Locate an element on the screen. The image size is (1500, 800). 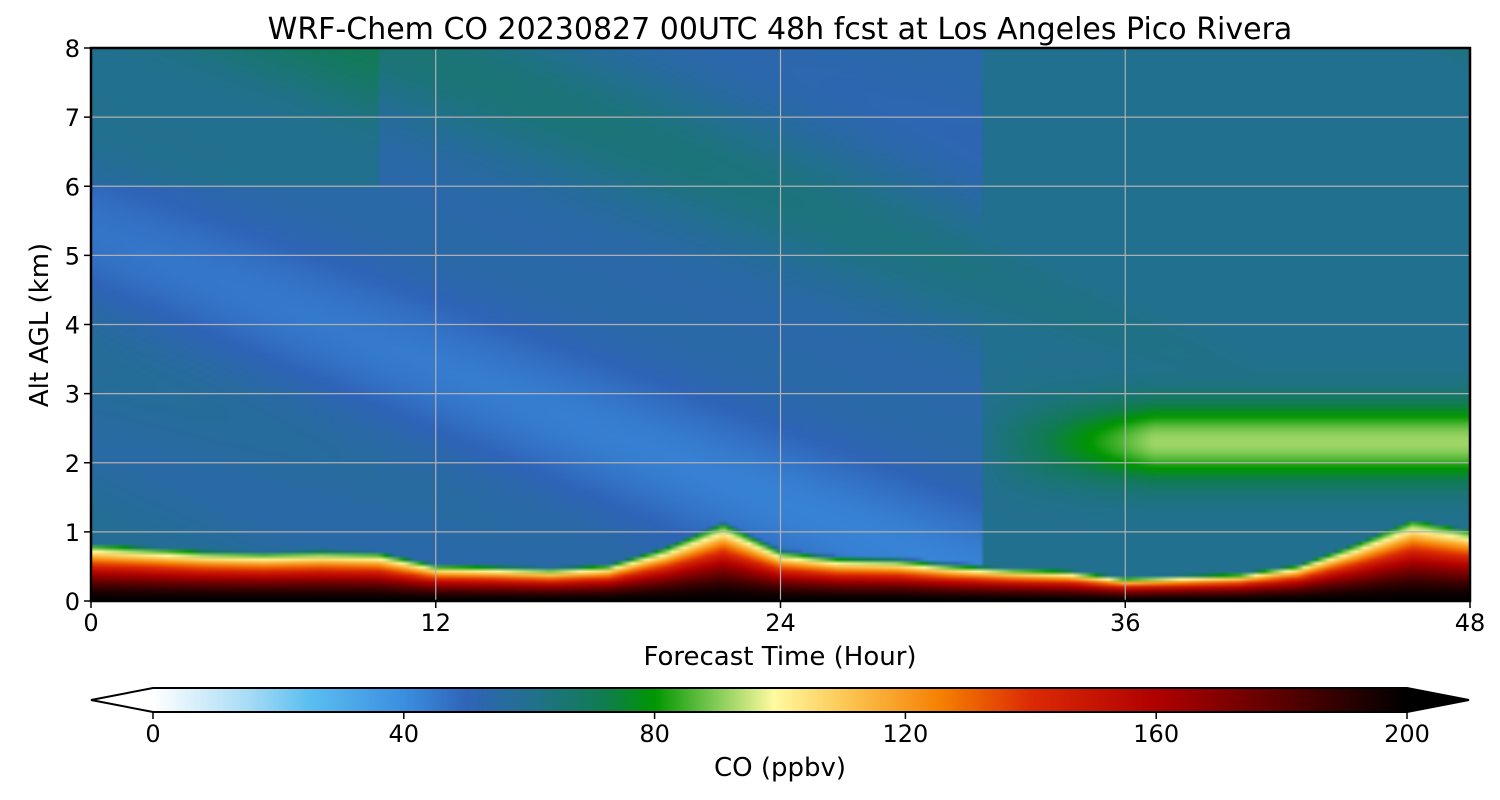
colorbar-tick-label: 40 is located at coordinates (404, 734).